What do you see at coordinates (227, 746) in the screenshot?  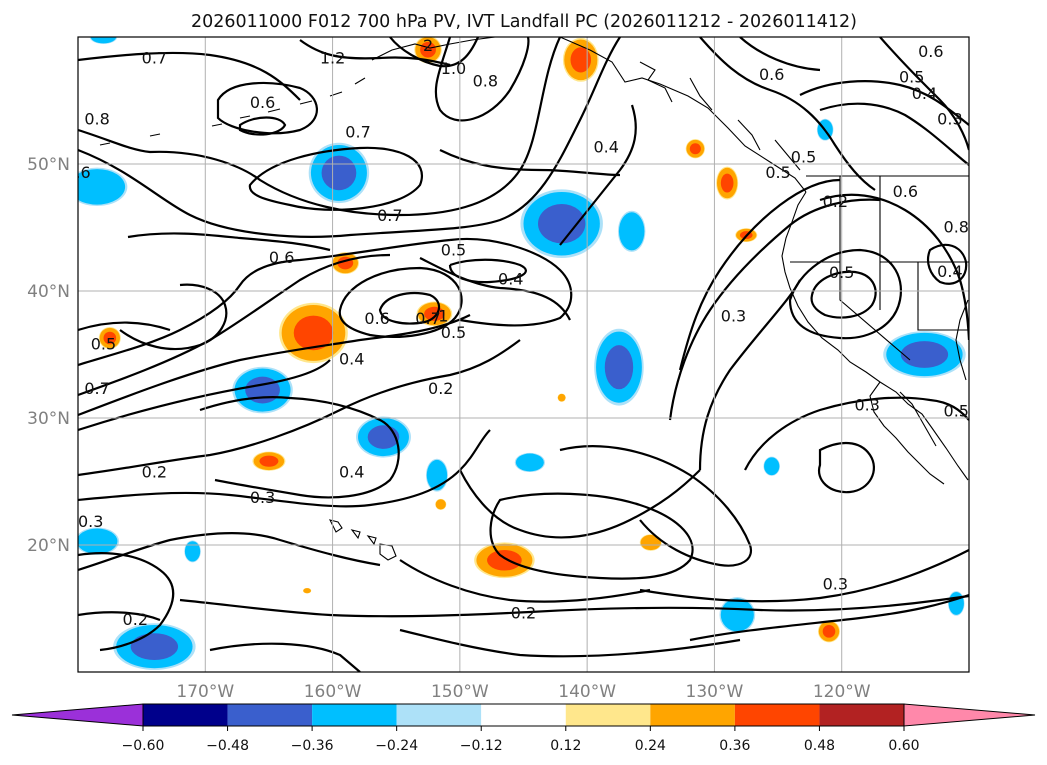 I see `colorbar-tick-label: −0.48` at bounding box center [227, 746].